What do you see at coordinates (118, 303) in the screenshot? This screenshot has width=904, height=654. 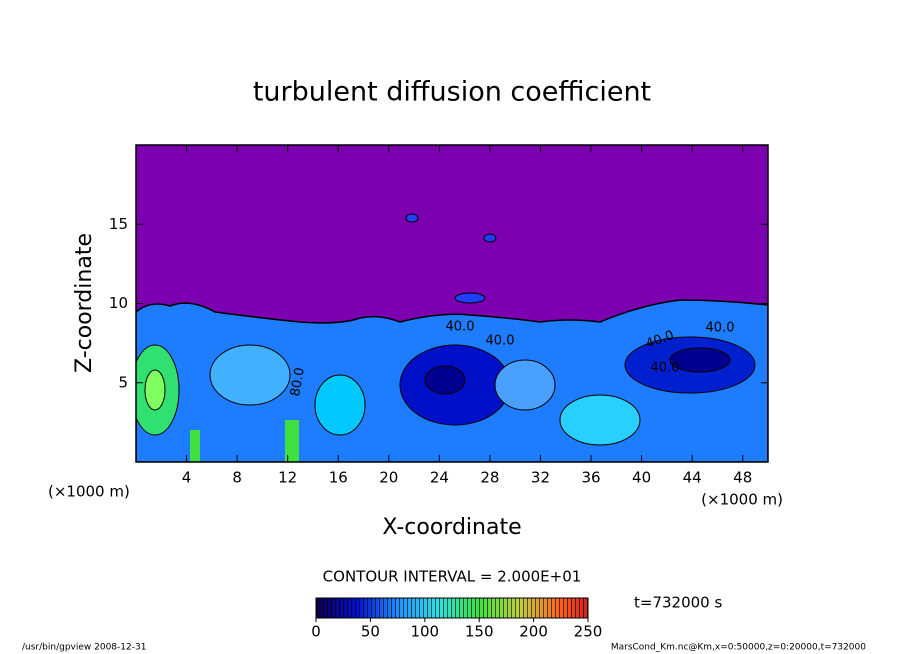 I see `y-tick-label: 10` at bounding box center [118, 303].